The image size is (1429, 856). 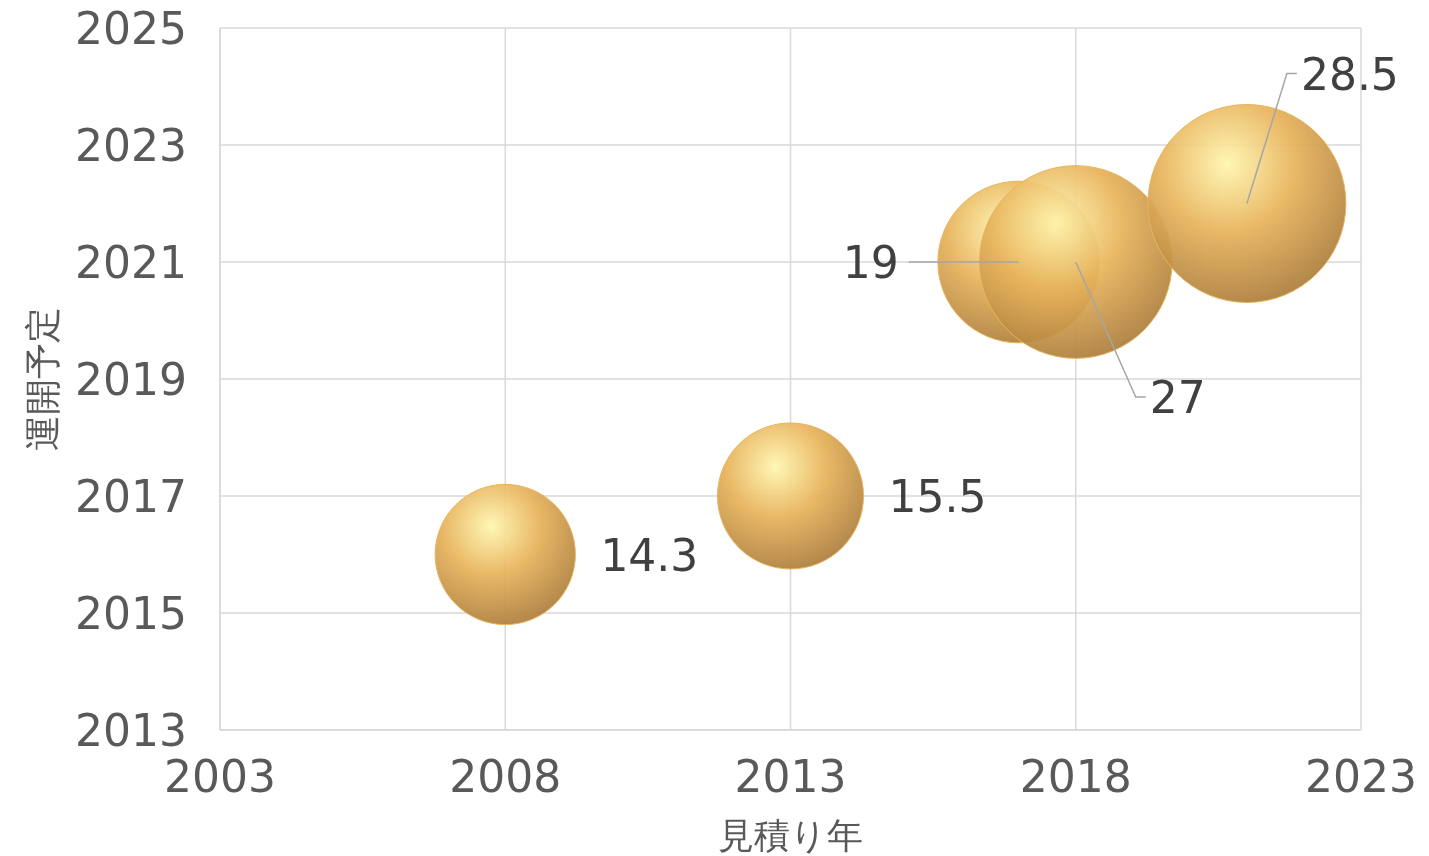 What do you see at coordinates (649, 555) in the screenshot?
I see `data-label: 14.3` at bounding box center [649, 555].